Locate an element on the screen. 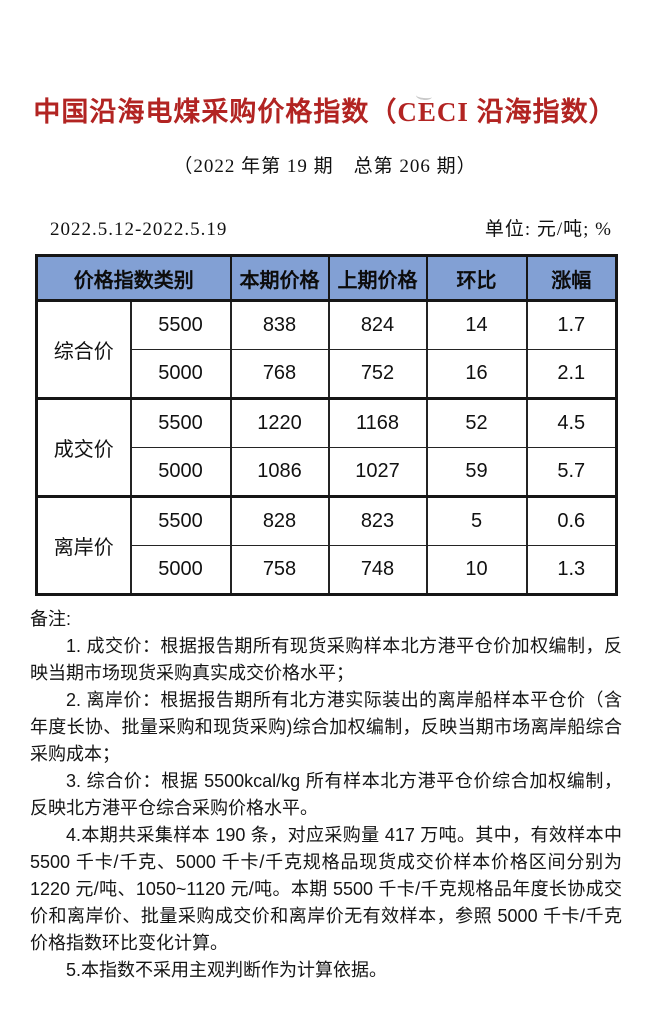 This screenshot has width=650, height=1035. current-price-cell: 838 is located at coordinates (279, 324).